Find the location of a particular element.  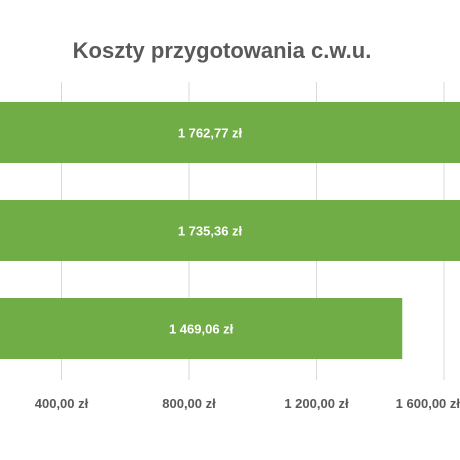

data-label: 1 735,36 zł is located at coordinates (210, 231).